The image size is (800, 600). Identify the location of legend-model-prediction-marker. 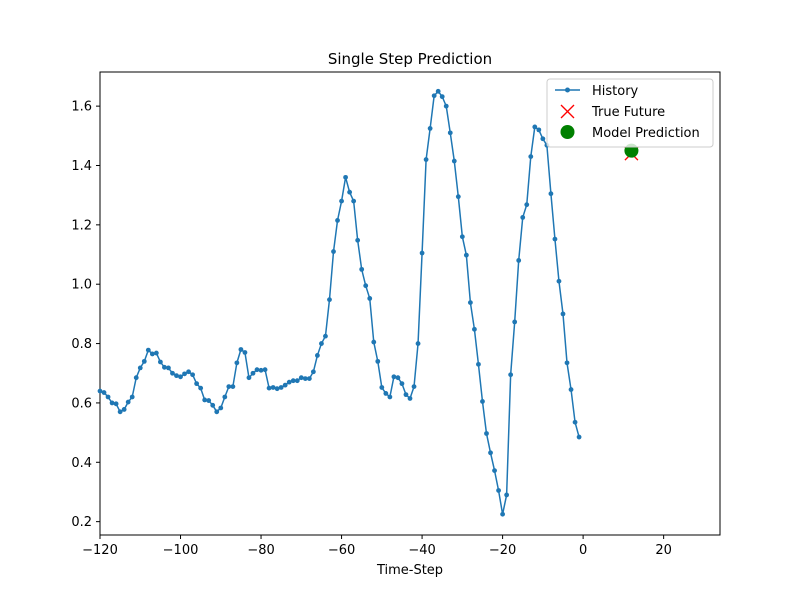
(567, 132).